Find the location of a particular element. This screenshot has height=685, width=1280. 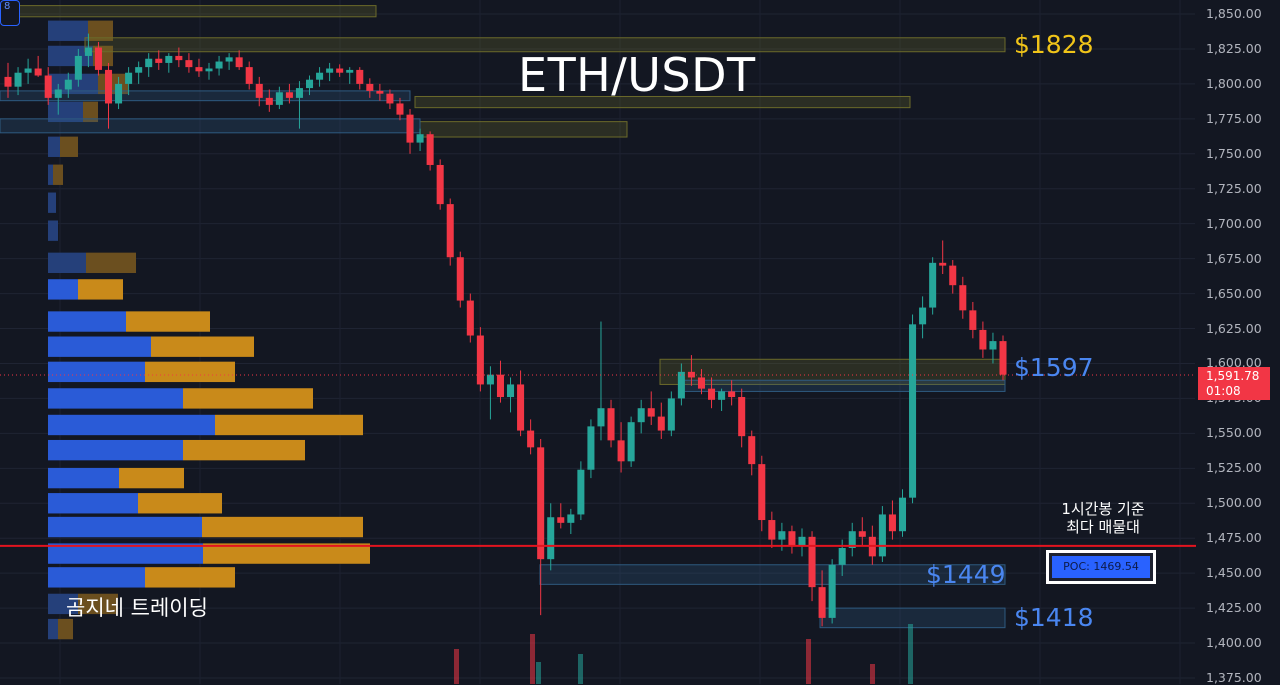

last-price-tag: 1,591.78 01:08 is located at coordinates (1234, 383).